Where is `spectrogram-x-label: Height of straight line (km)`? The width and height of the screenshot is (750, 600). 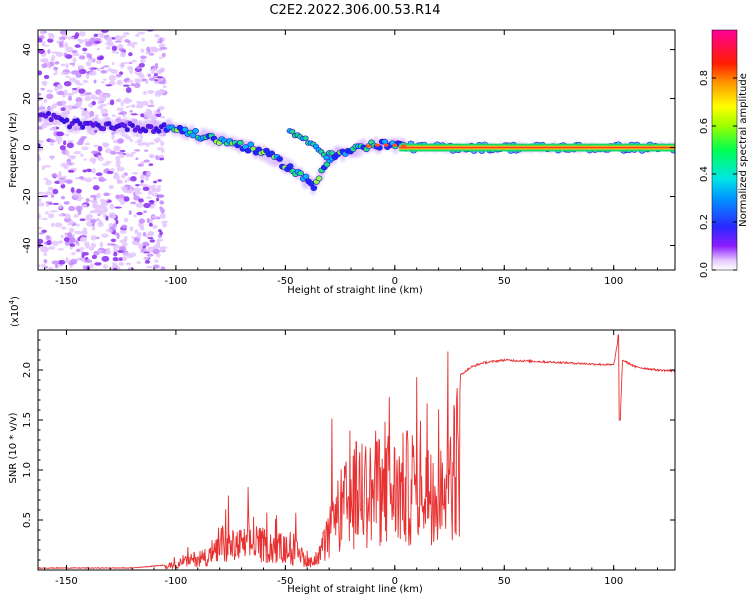
spectrogram-x-label: Height of straight line (km) is located at coordinates (355, 290).